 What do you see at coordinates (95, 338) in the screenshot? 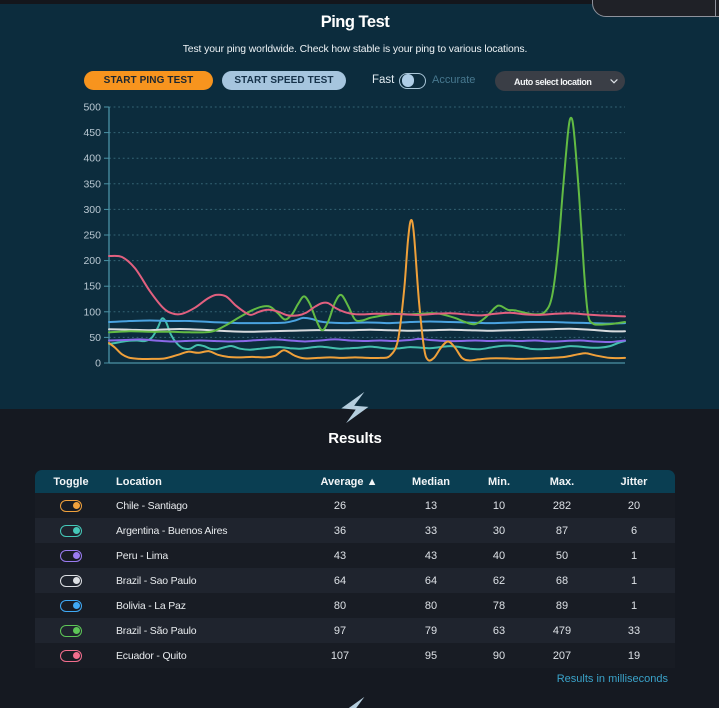
I see `svg-text: 50` at bounding box center [95, 338].